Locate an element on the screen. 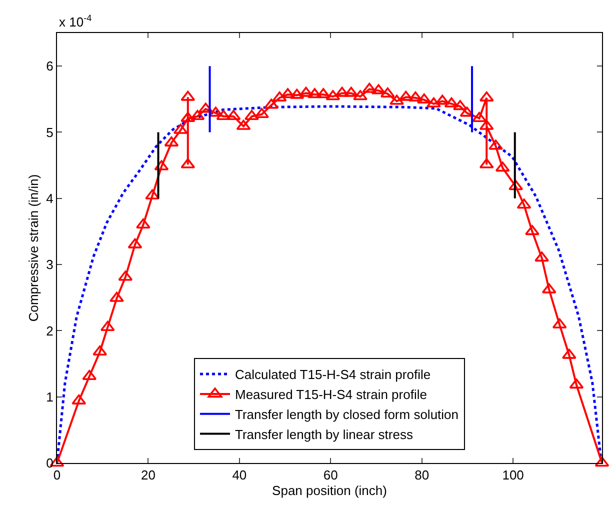 The height and width of the screenshot is (512, 610). legend-label: Transfer length by linear stress is located at coordinates (324, 434).